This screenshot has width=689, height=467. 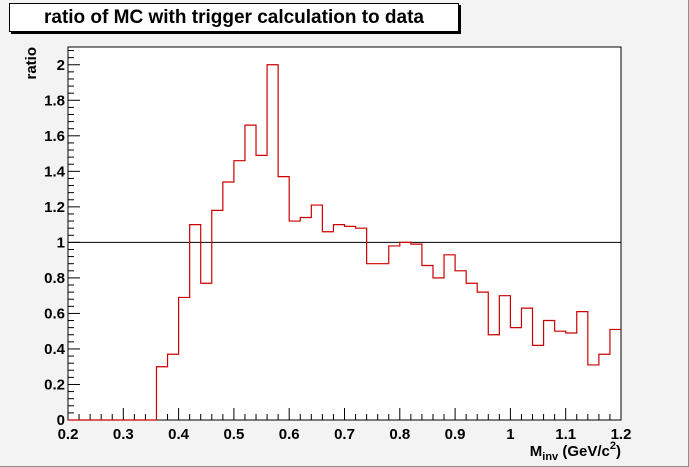 I want to click on x-tick-label: 1.2, so click(x=621, y=434).